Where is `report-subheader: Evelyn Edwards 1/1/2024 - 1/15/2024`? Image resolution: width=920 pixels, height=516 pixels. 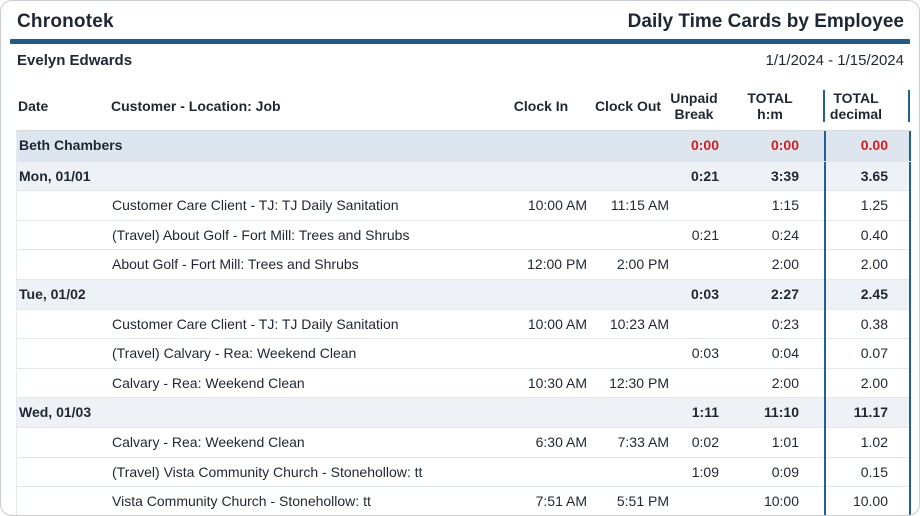
report-subheader: Evelyn Edwards 1/1/2024 - 1/15/2024 is located at coordinates (460, 56).